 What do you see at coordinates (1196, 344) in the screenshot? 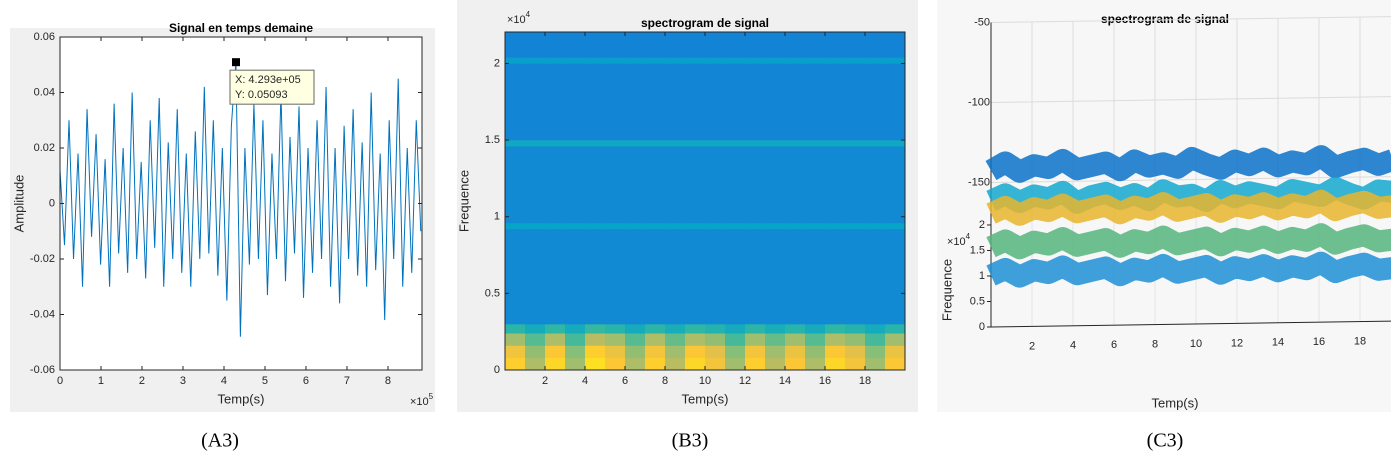
I see `x-tick-label: 10` at bounding box center [1196, 344].